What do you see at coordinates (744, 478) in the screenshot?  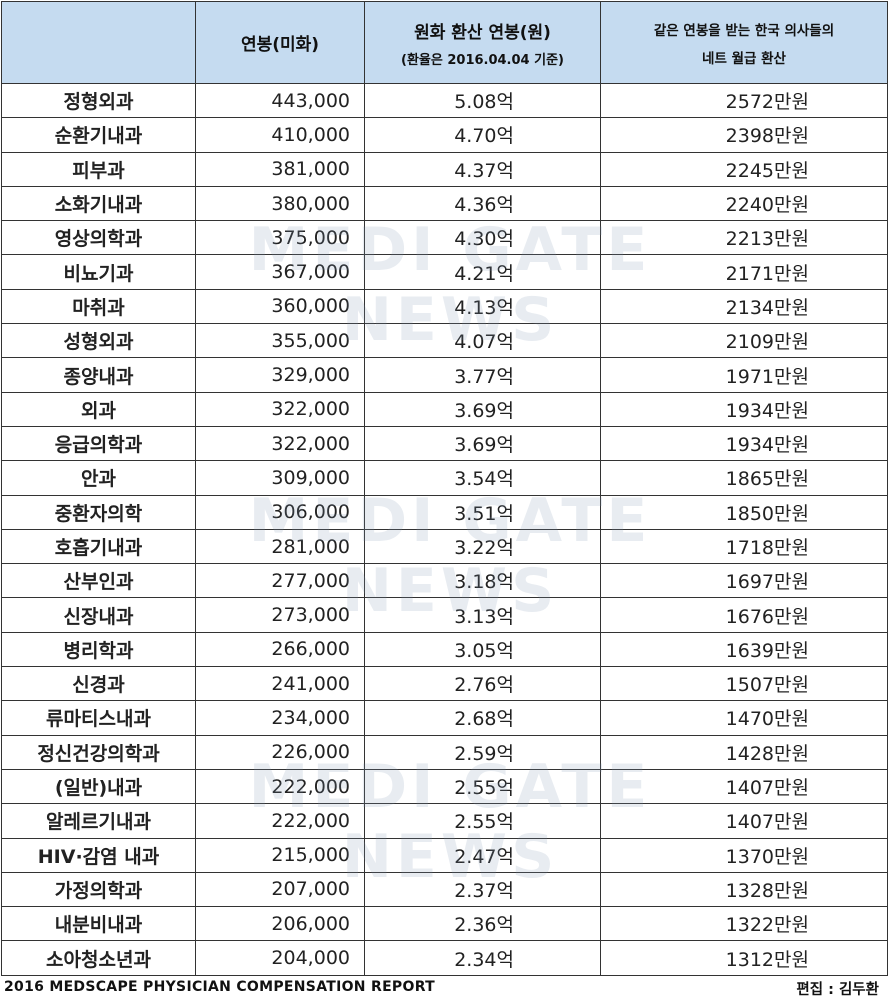 I see `cell-monthly-net: 1865만원` at bounding box center [744, 478].